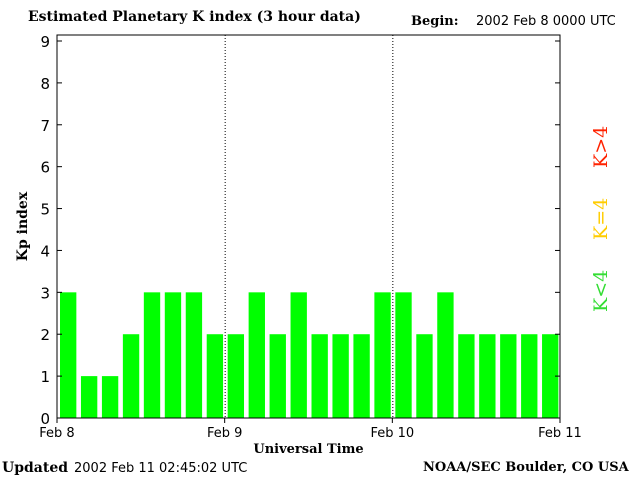 The width and height of the screenshot is (640, 480). What do you see at coordinates (45, 335) in the screenshot?
I see `y-tick-label: 2` at bounding box center [45, 335].